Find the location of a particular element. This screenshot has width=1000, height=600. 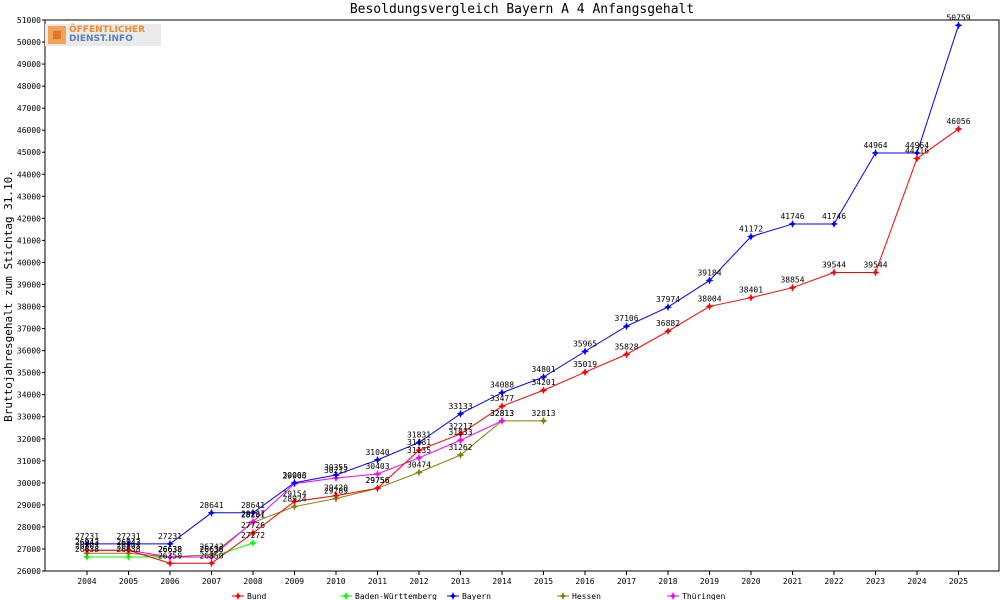

data-label: 38004 is located at coordinates (709, 298).